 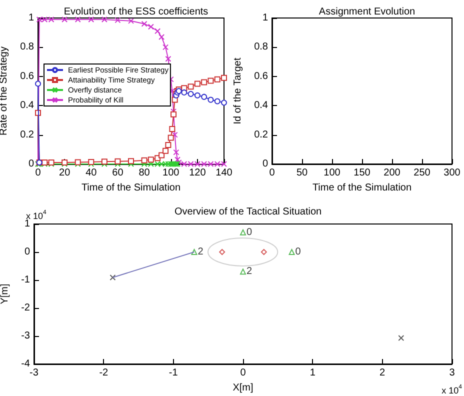 What do you see at coordinates (243, 388) in the screenshot?
I see `x-axis-title: X[m]` at bounding box center [243, 388].